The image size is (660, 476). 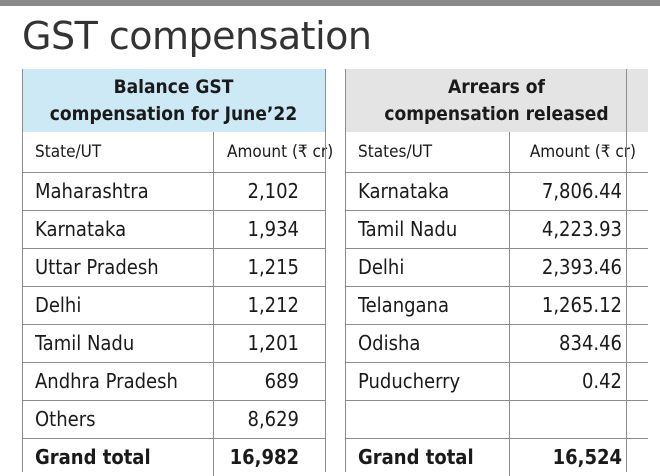 I want to click on table-row: Odisha 834.46, so click(x=496, y=344).